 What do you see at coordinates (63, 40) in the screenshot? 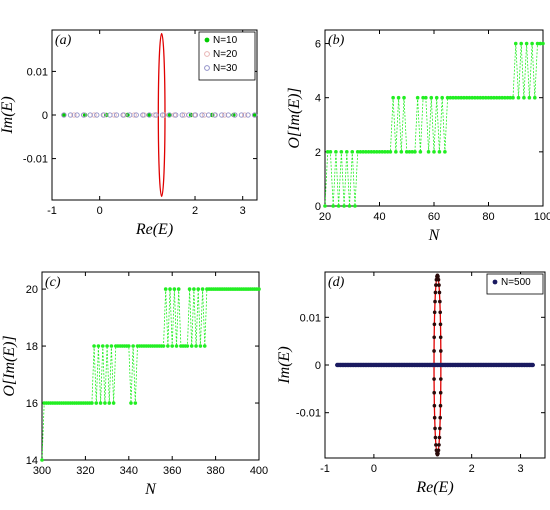
I see `panel-label: (a)` at bounding box center [63, 40].